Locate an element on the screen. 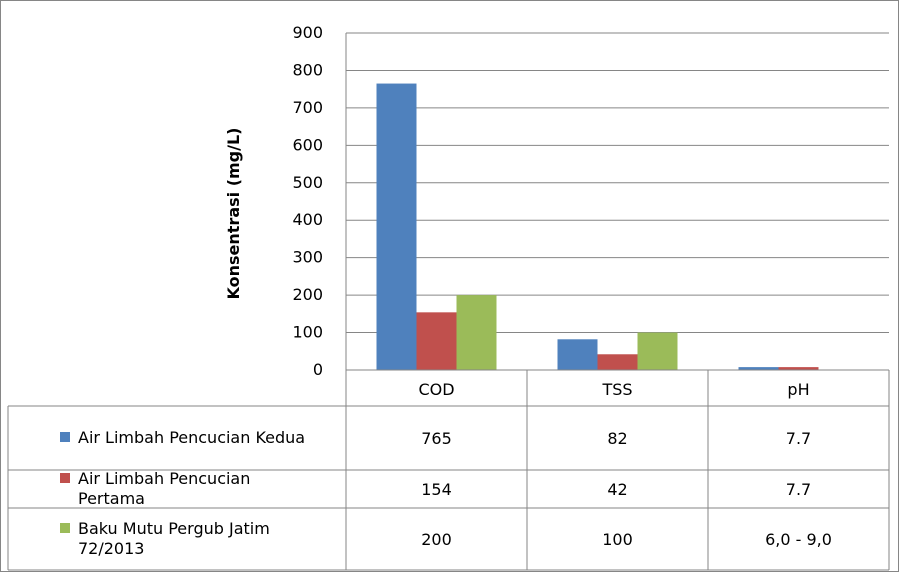 The width and height of the screenshot is (899, 576). category-label: pH is located at coordinates (798, 389).